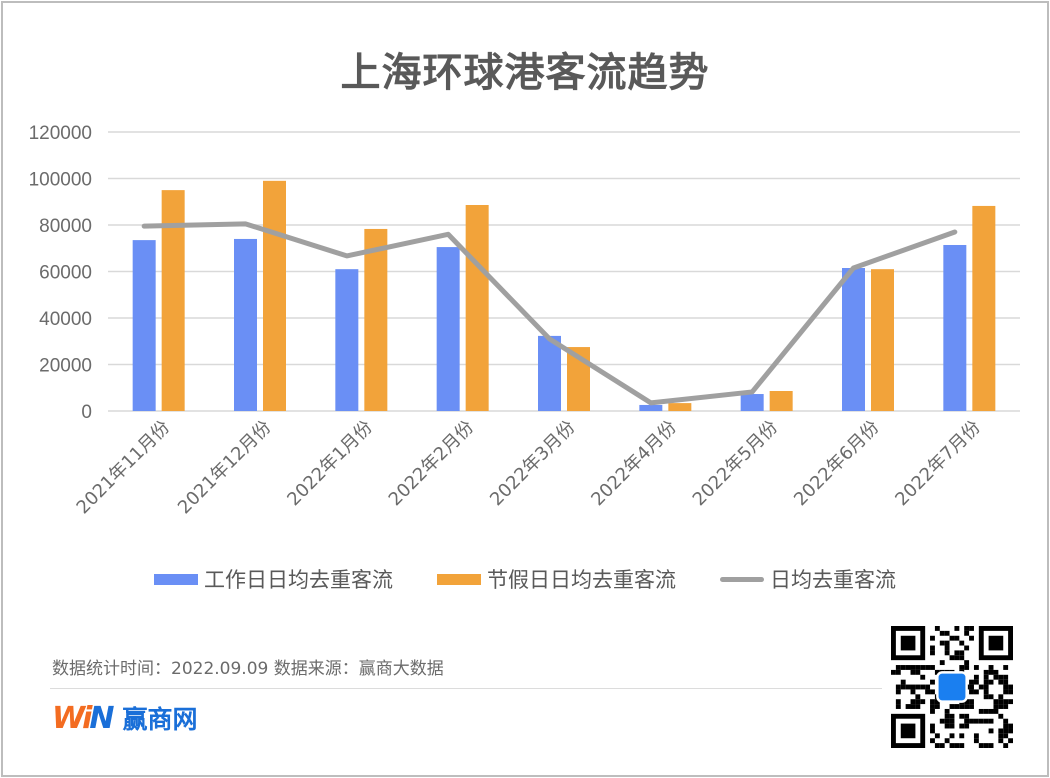 This screenshot has height=778, width=1050. I want to click on x-tick-label: 2022年4月份, so click(634, 464).